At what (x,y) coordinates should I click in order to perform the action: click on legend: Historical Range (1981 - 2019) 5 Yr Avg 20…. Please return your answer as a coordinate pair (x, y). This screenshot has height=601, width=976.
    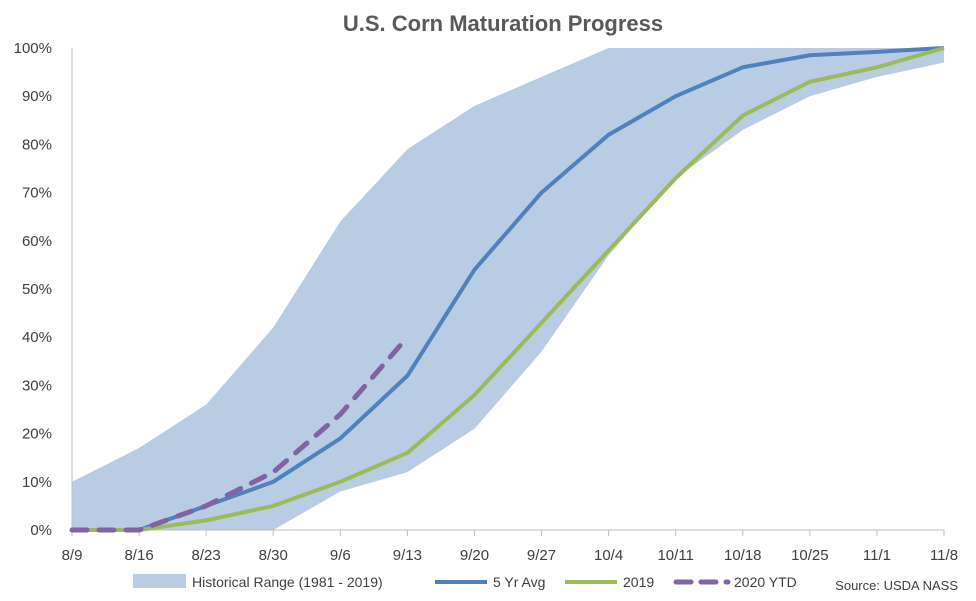
    Looking at the image, I should click on (465, 582).